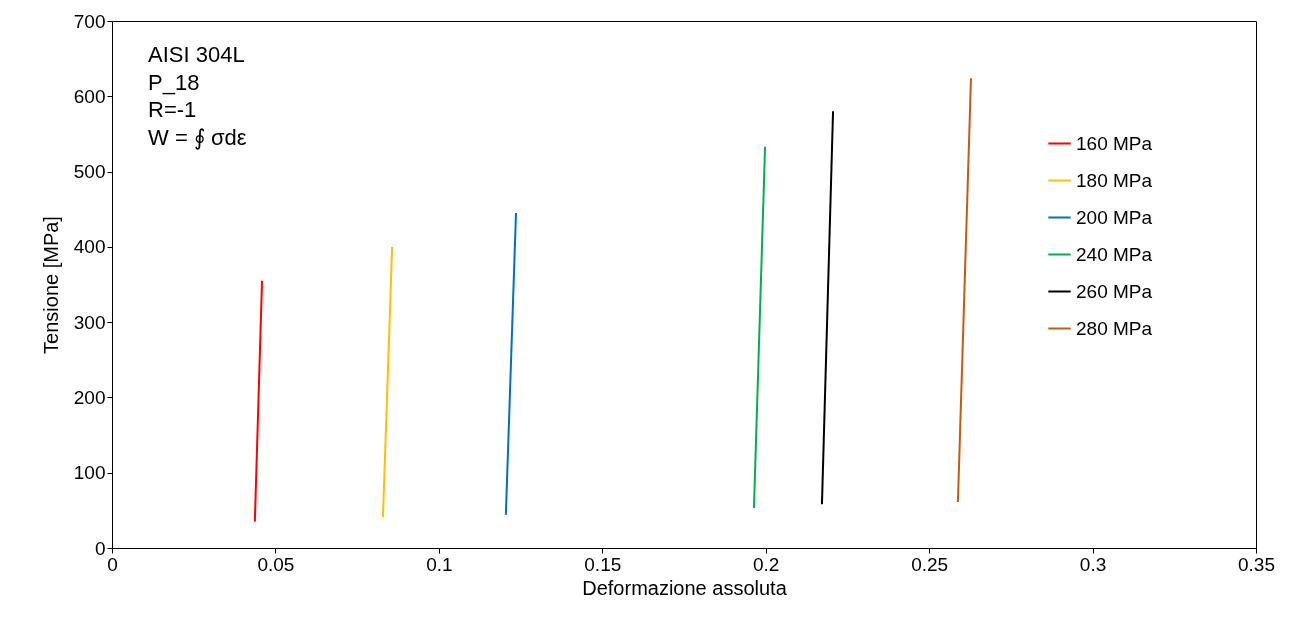  What do you see at coordinates (89, 172) in the screenshot?
I see `y-tick-label: 500` at bounding box center [89, 172].